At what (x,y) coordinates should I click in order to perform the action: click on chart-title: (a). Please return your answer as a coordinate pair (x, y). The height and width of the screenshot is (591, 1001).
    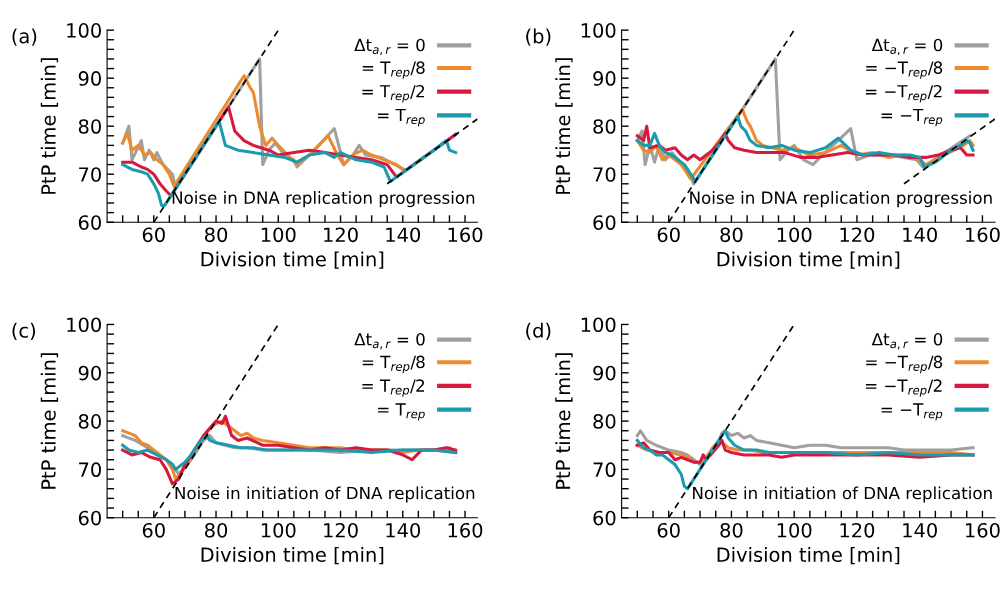
    Looking at the image, I should click on (24, 37).